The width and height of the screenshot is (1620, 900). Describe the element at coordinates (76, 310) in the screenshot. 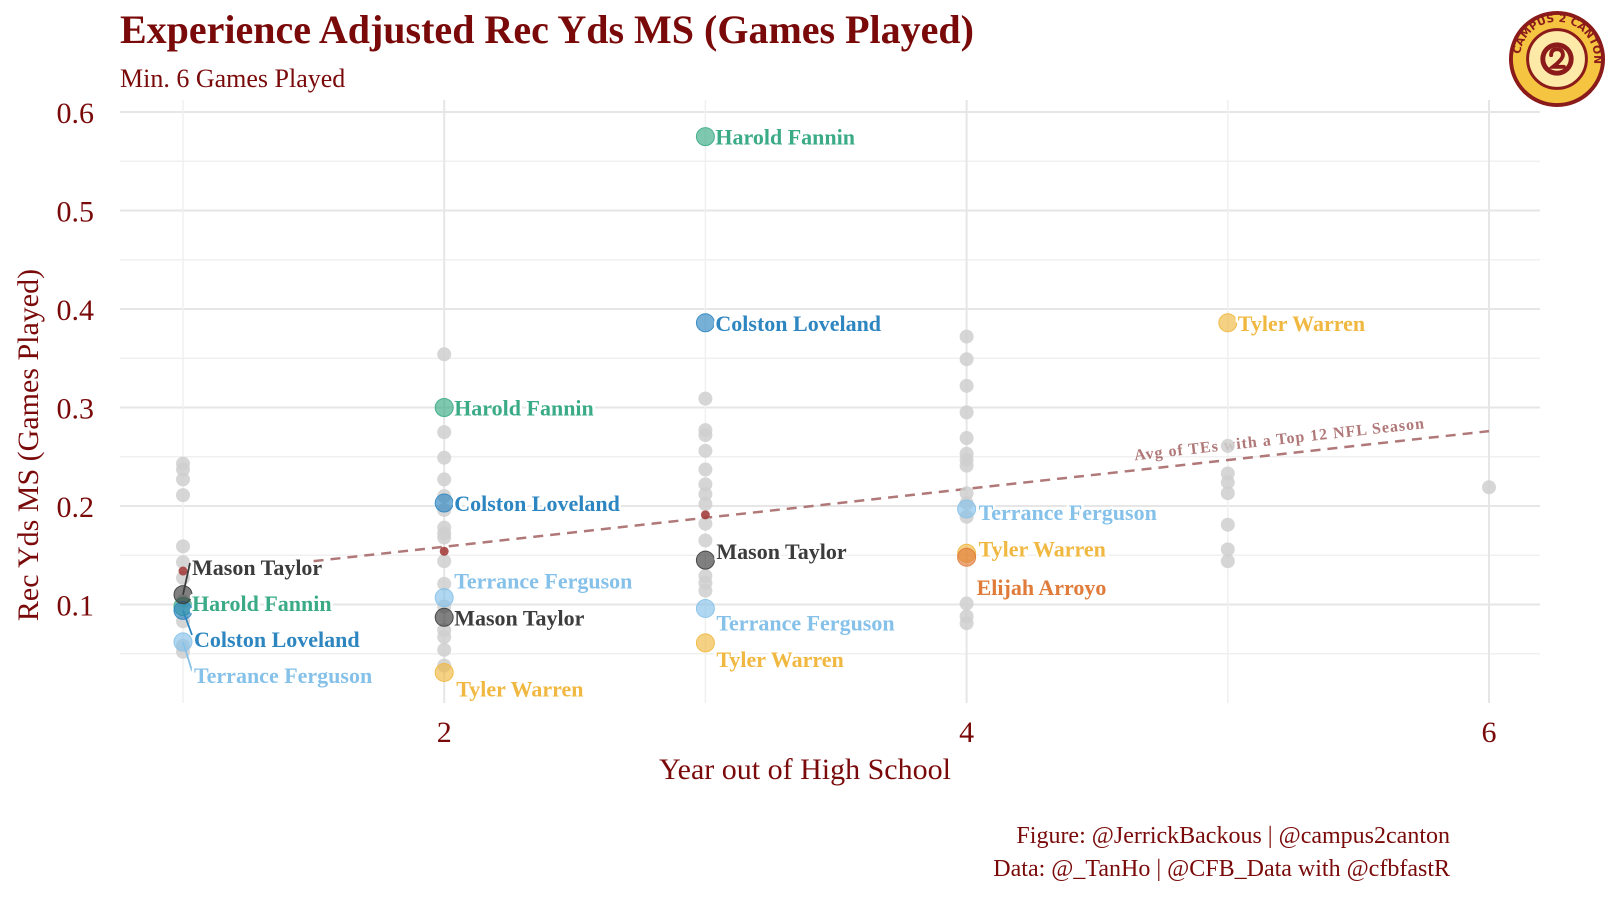

I see `y-tick-label: 0.4` at that location.